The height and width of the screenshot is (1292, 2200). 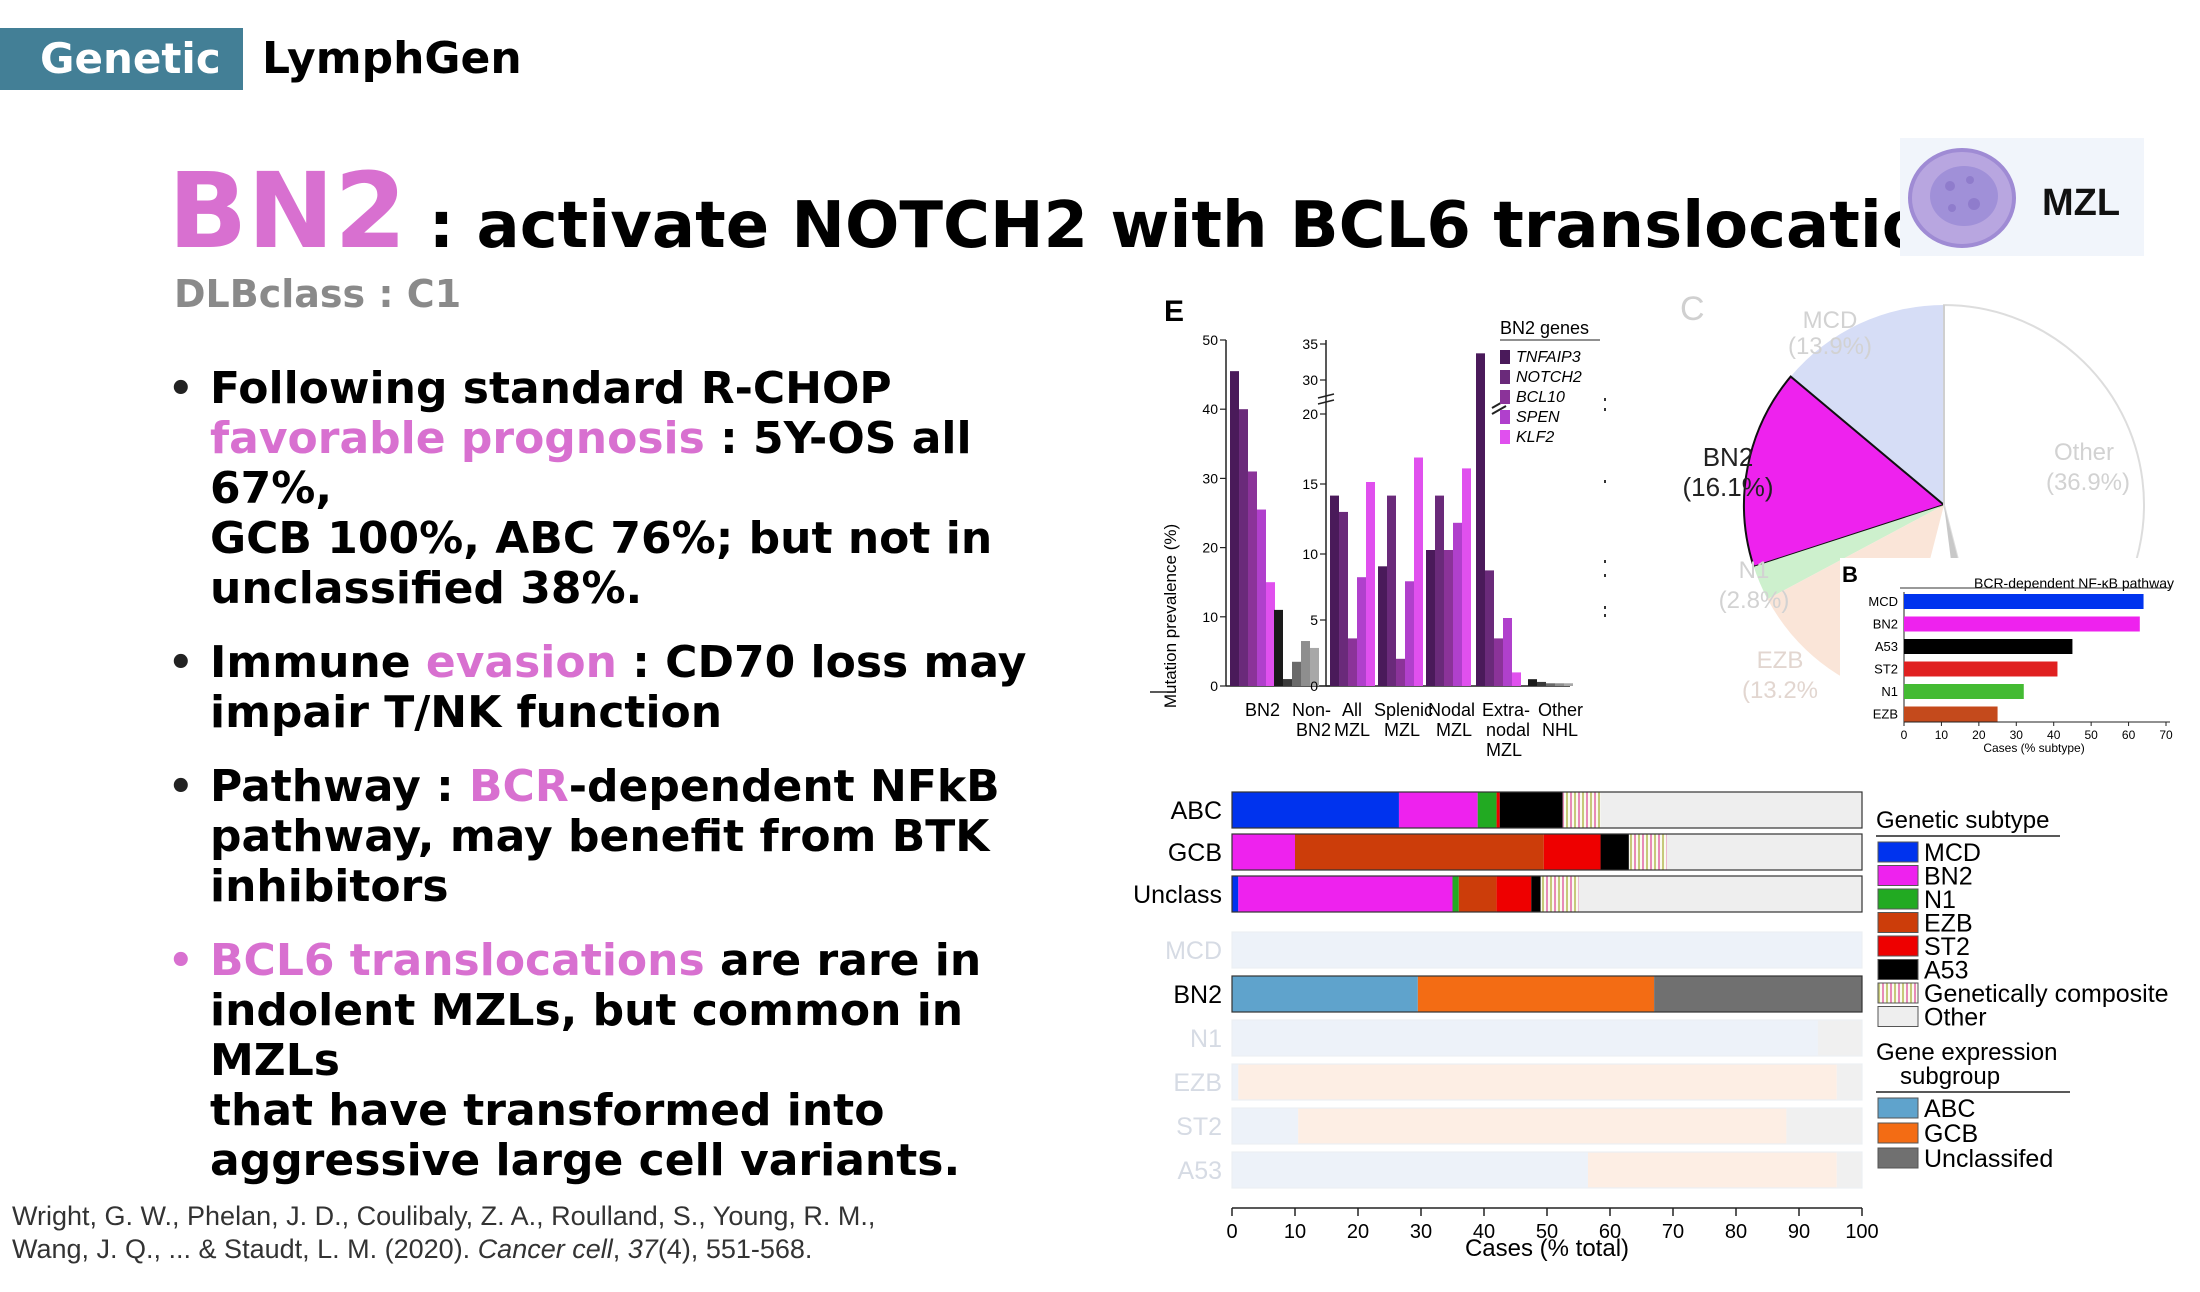 I want to click on legend-label: Other, so click(x=1955, y=1018).